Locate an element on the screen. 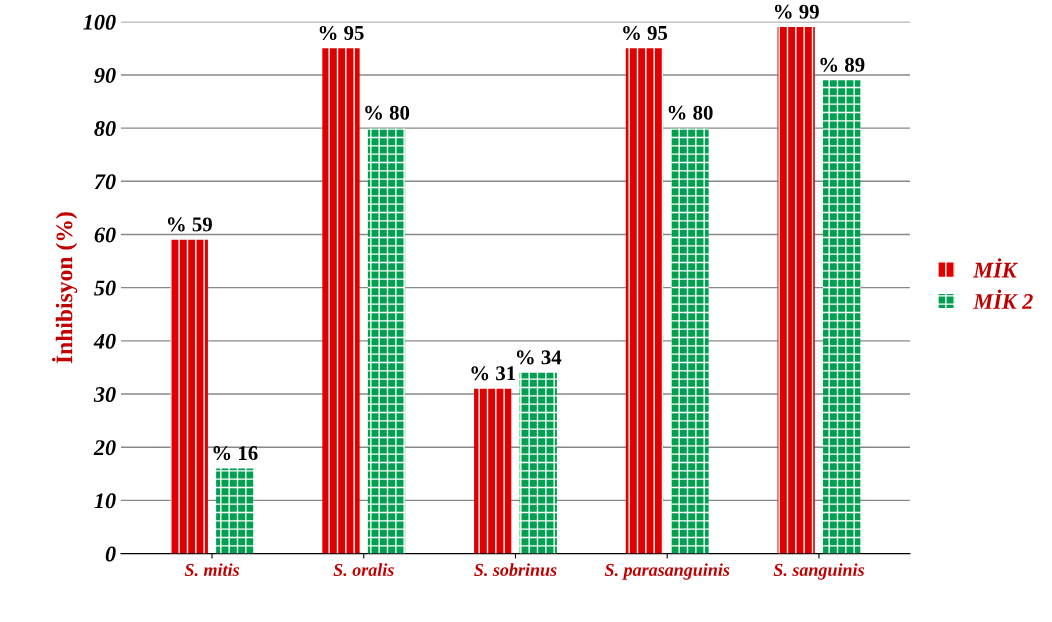  data-label: % 99 is located at coordinates (796, 11).